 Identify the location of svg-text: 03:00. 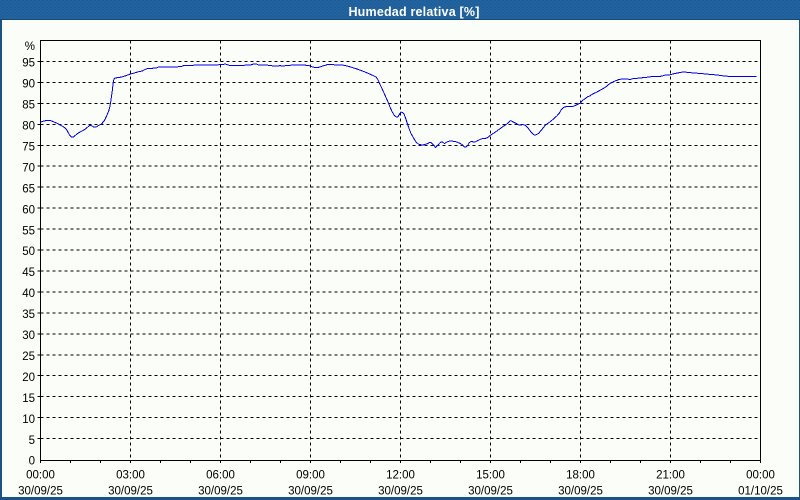
(130, 476).